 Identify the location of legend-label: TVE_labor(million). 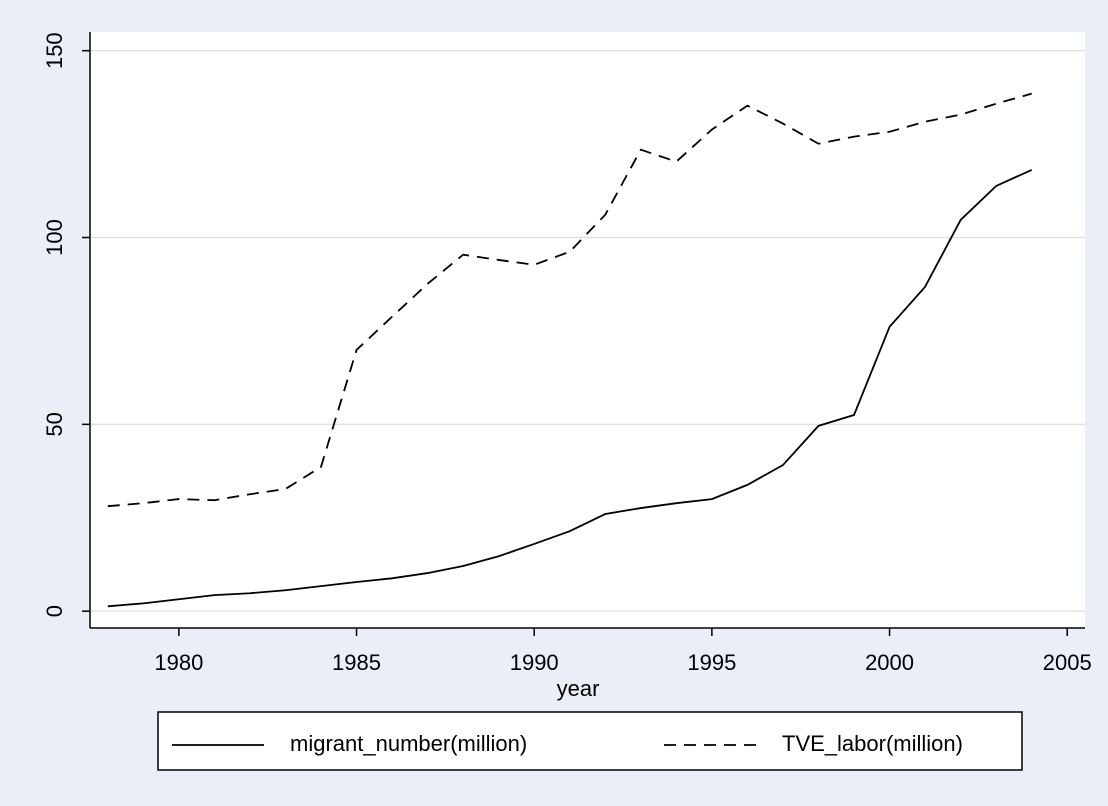
(872, 743).